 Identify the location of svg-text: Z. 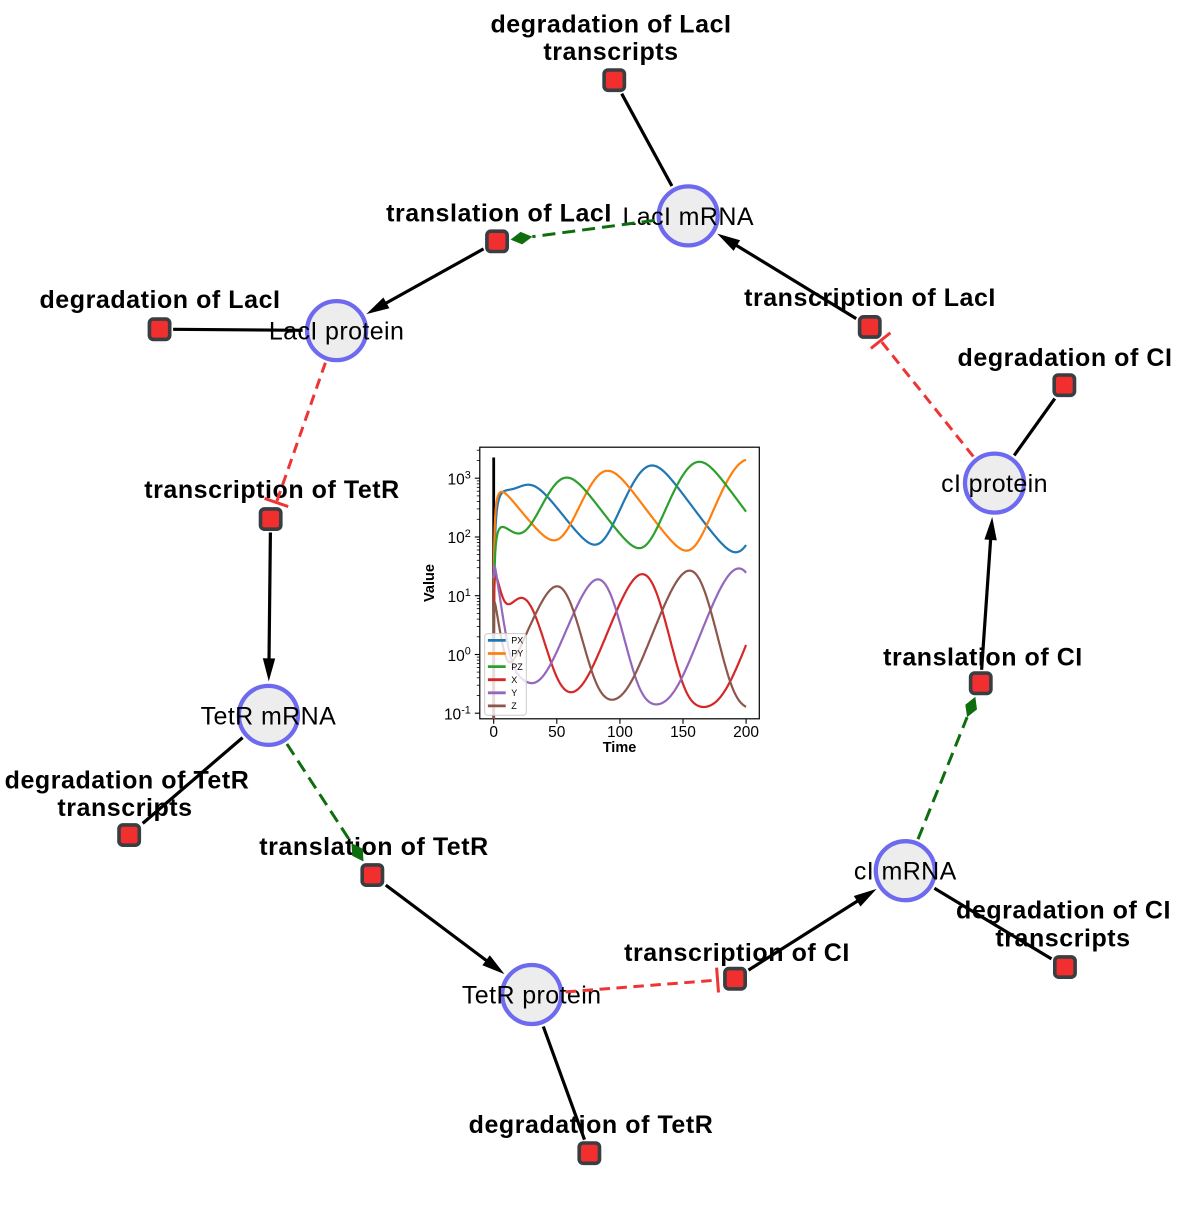
(514, 706).